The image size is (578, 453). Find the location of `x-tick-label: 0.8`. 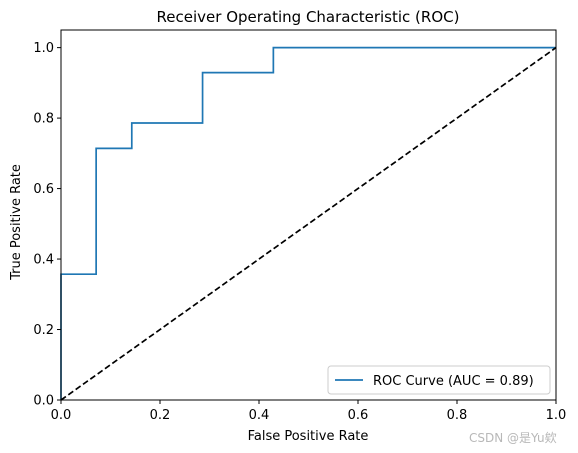

x-tick-label: 0.8 is located at coordinates (457, 415).